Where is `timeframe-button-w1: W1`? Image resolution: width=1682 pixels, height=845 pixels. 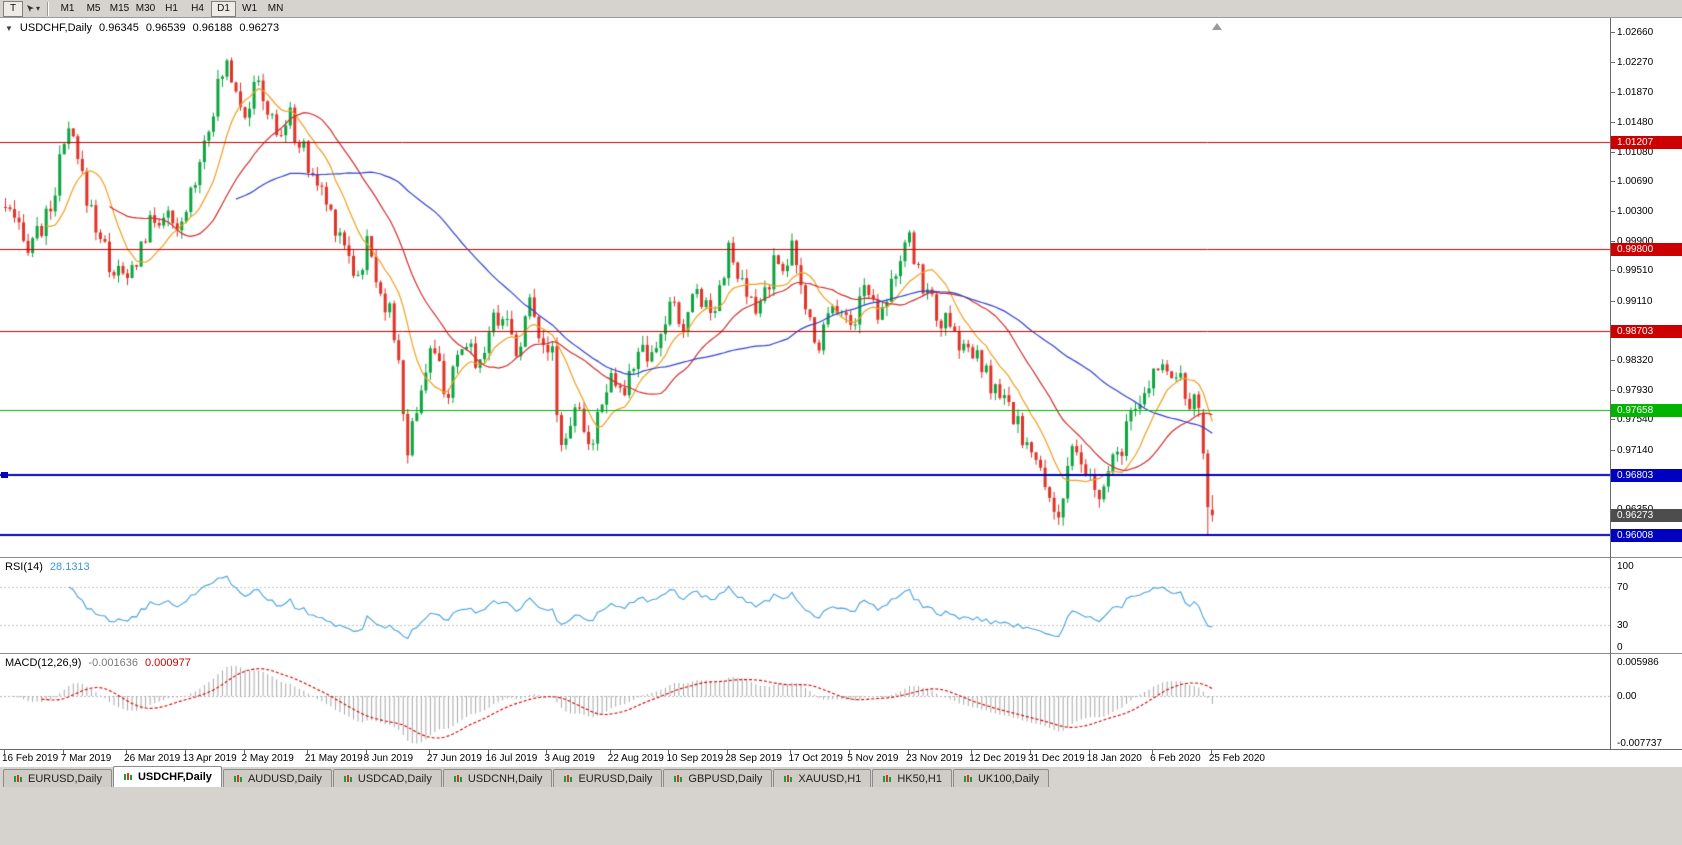
timeframe-button-w1: W1 is located at coordinates (249, 9).